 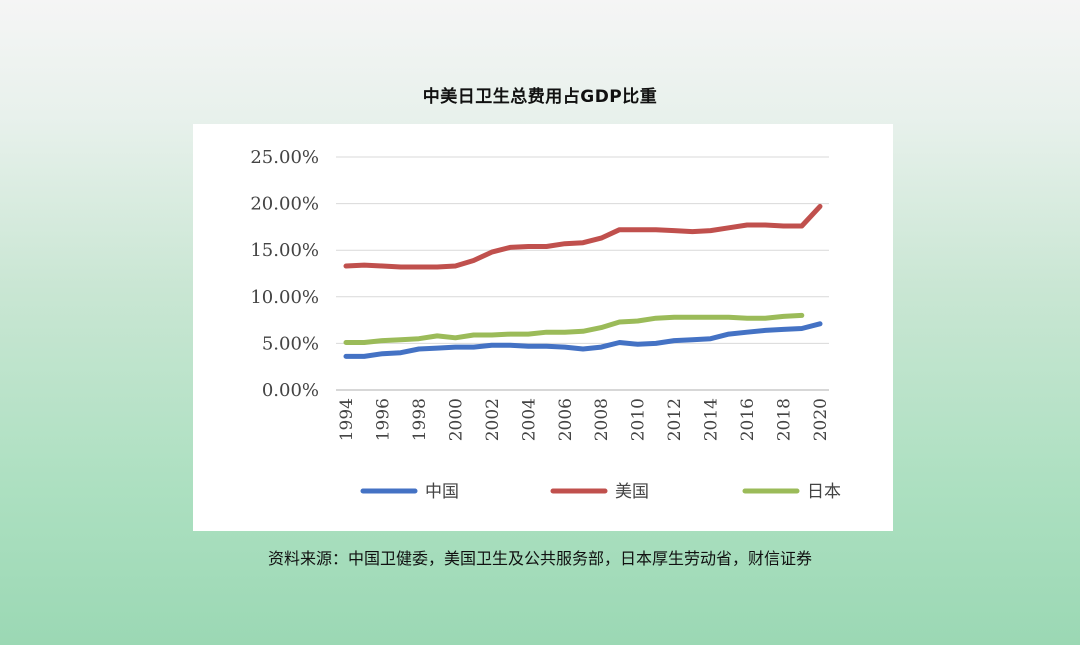 I want to click on y-tick-label: 20.00%, so click(x=284, y=204).